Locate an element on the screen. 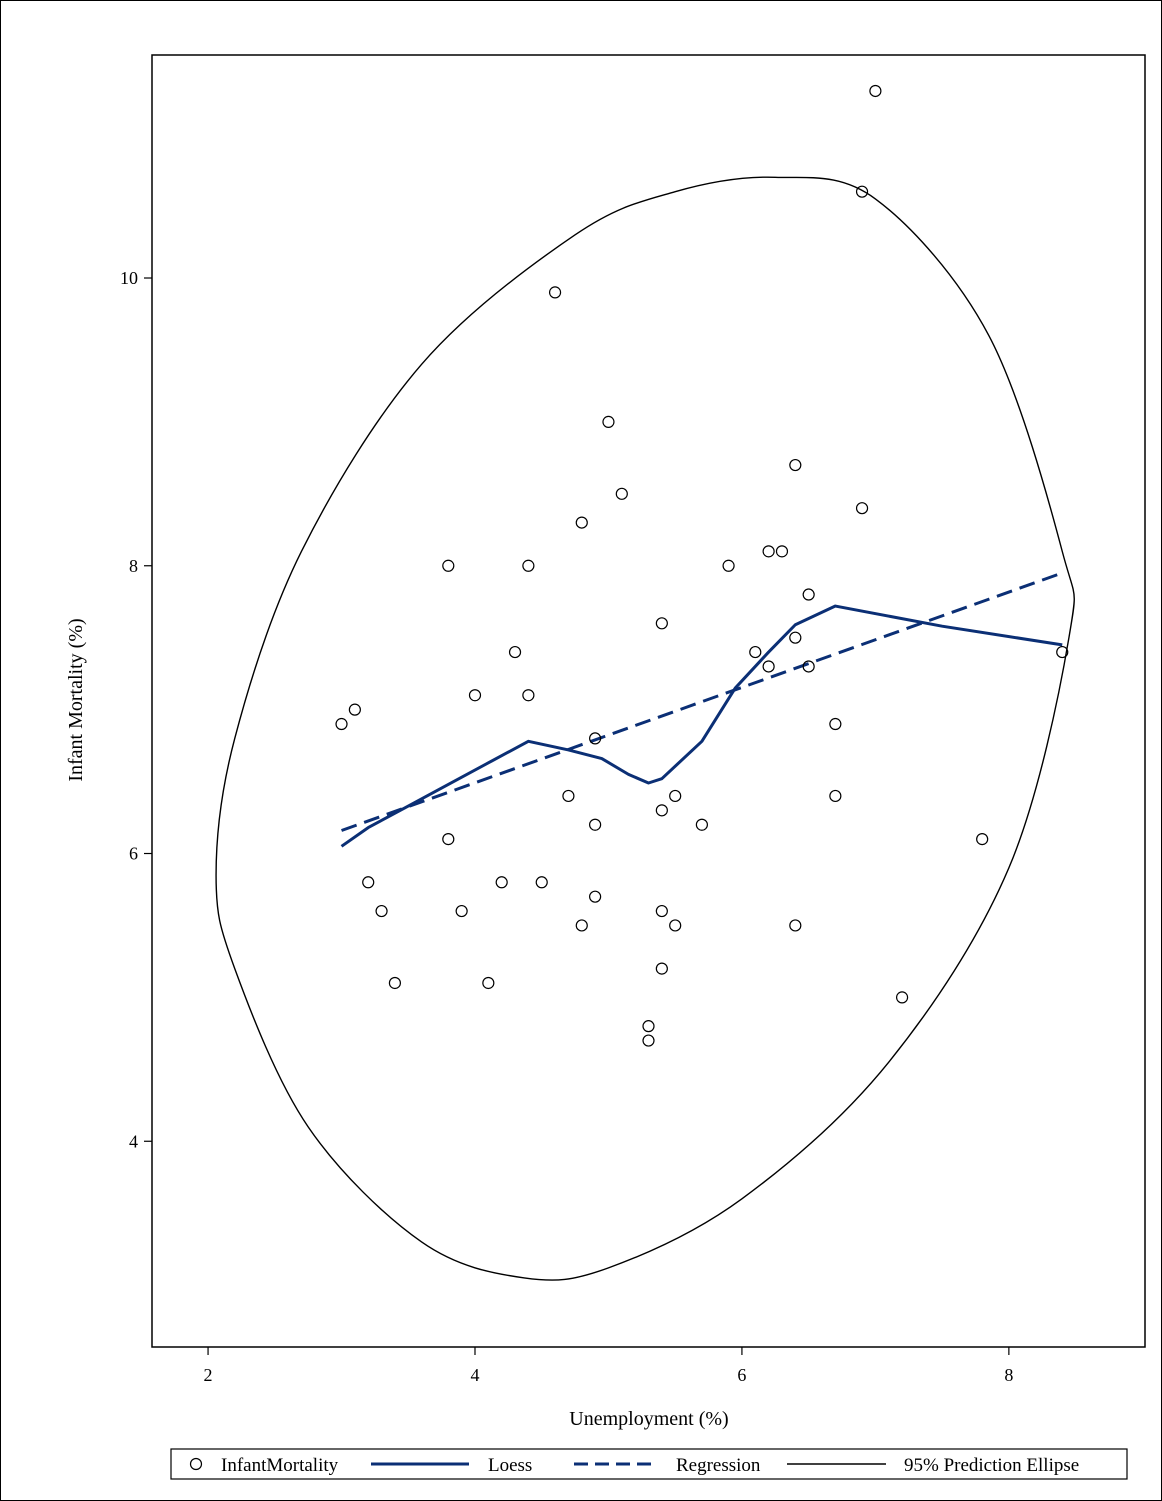 The image size is (1162, 1501). y-tick-label: 4 is located at coordinates (133, 1141).